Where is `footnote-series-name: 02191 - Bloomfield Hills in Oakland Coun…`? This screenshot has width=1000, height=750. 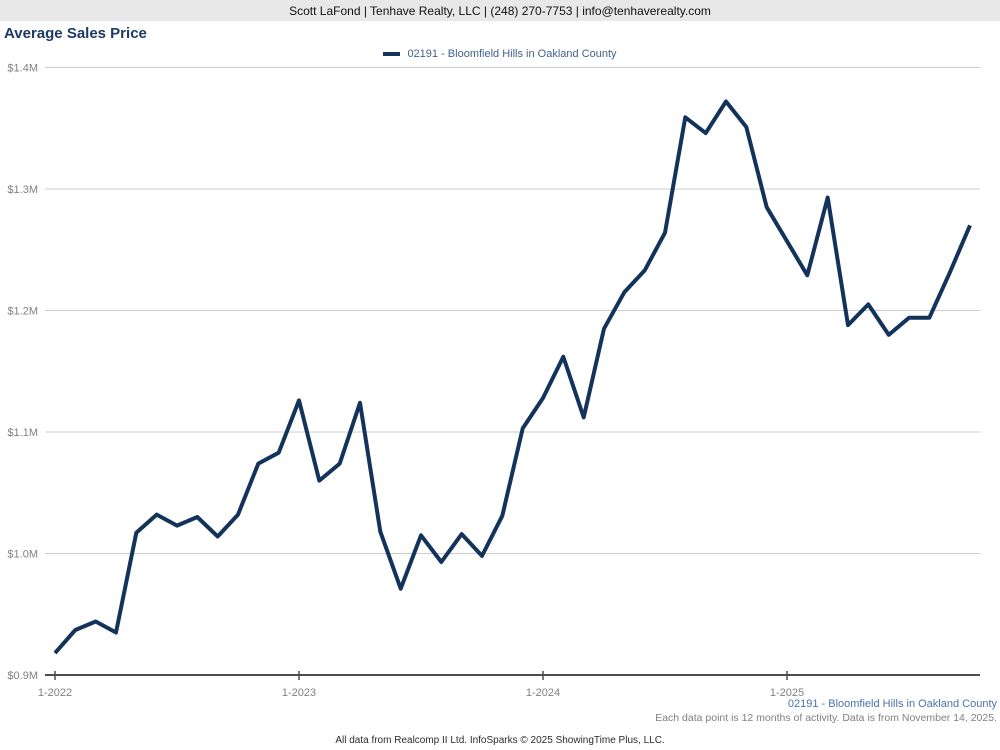
footnote-series-name: 02191 - Bloomfield Hills in Oakland Coun… is located at coordinates (892, 704).